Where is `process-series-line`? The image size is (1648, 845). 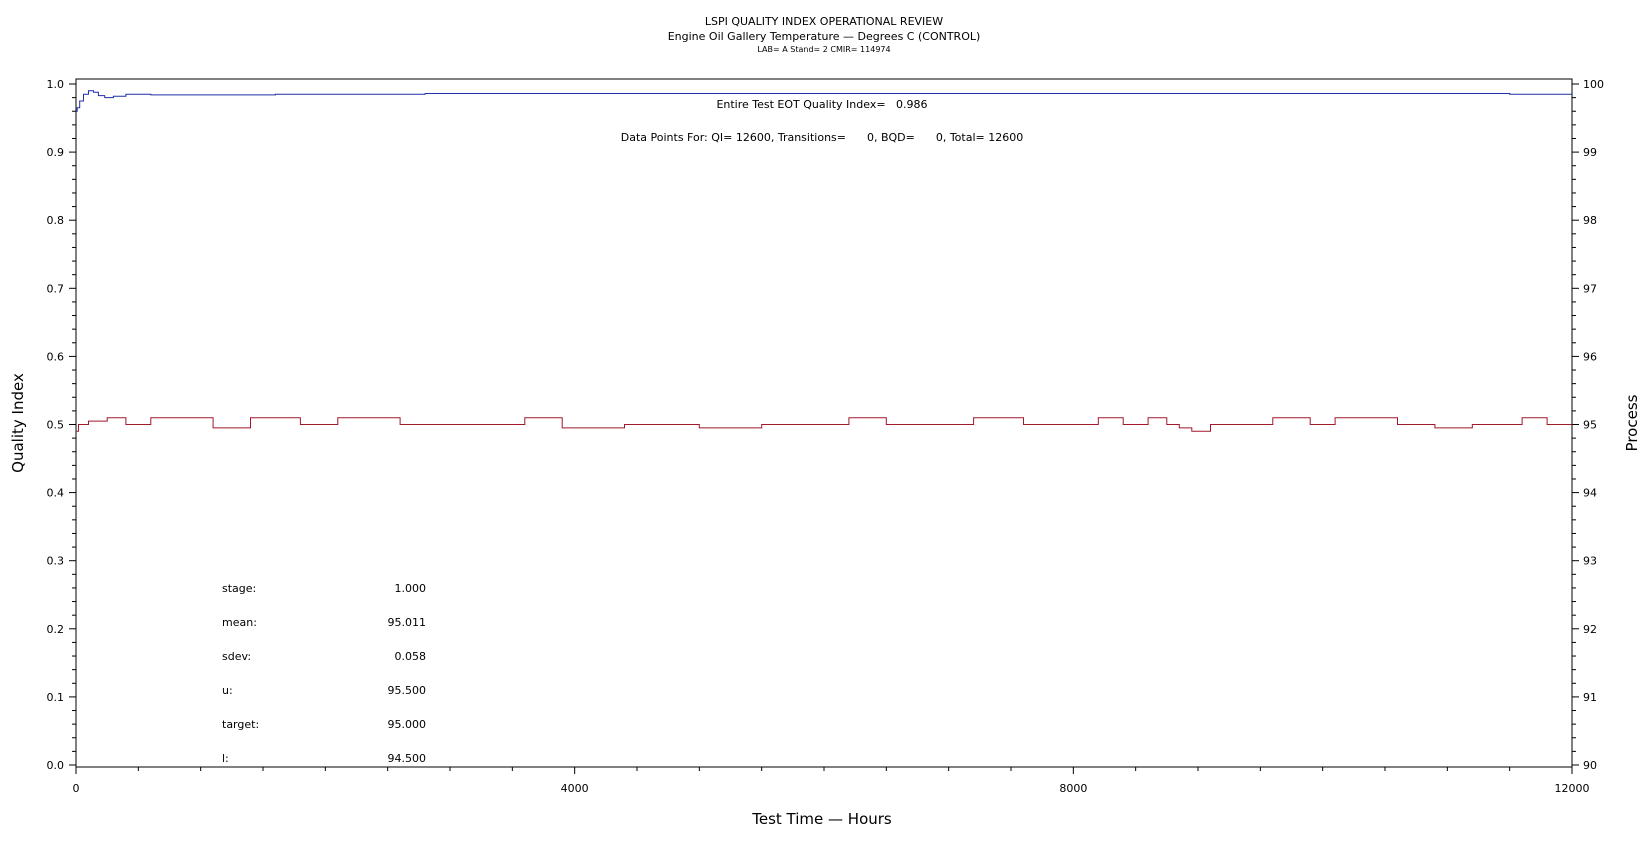 process-series-line is located at coordinates (824, 424).